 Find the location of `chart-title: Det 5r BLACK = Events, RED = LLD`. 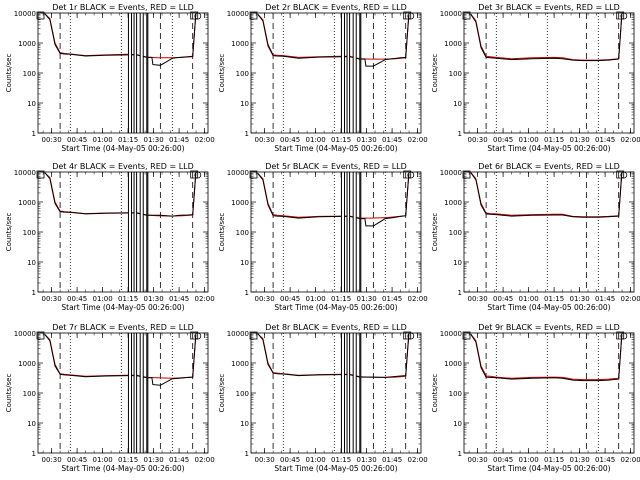

chart-title: Det 5r BLACK = Events, RED = LLD is located at coordinates (336, 166).